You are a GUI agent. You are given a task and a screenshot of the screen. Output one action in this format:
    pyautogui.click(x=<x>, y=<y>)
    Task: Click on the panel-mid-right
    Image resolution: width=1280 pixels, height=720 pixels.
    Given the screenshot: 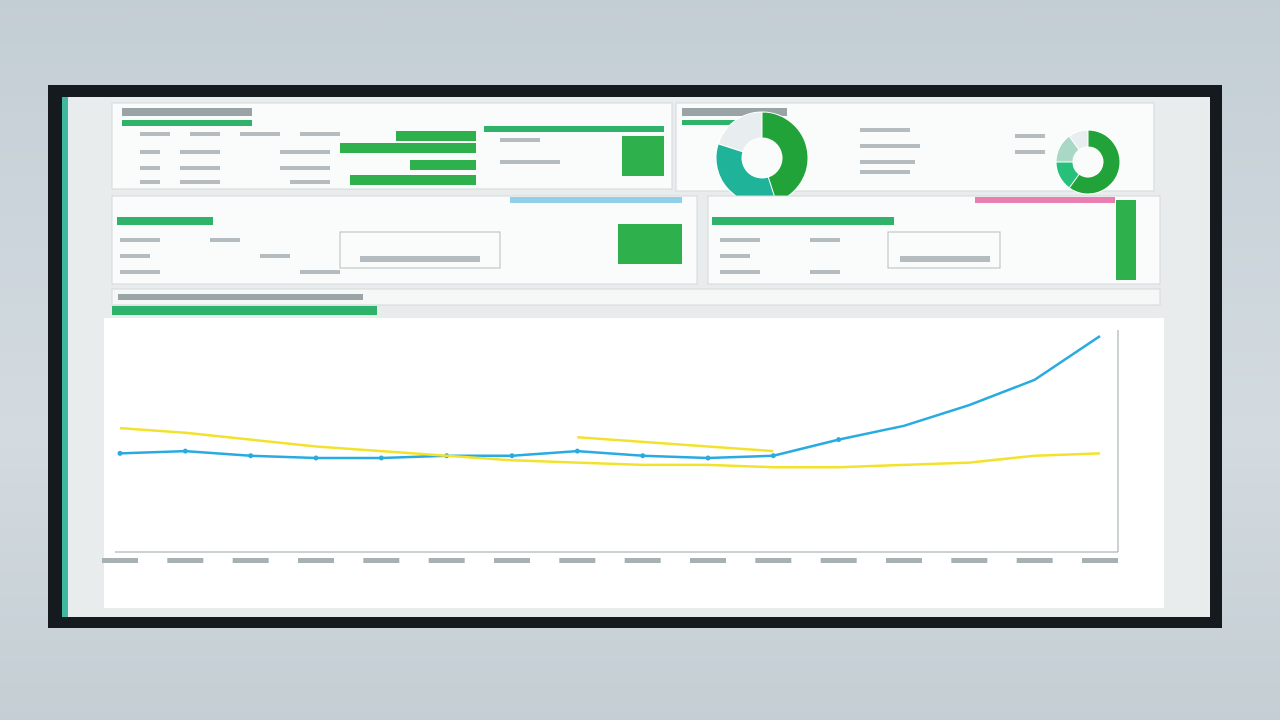 What is the action you would take?
    pyautogui.click(x=934, y=240)
    